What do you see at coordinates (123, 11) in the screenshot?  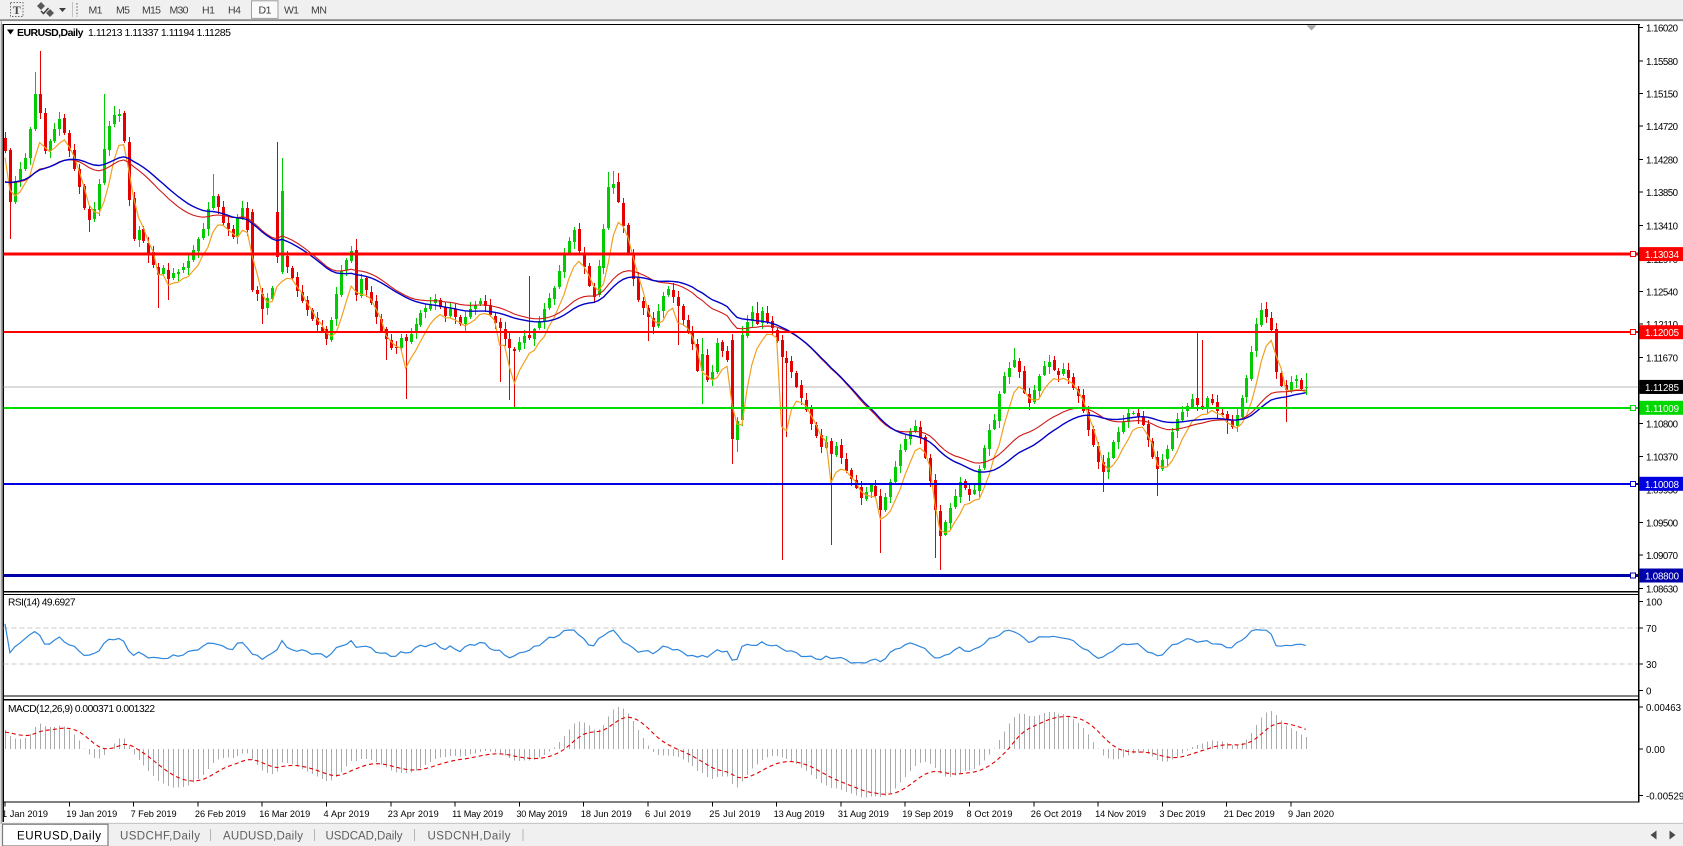 I see `svg-text: M5` at bounding box center [123, 11].